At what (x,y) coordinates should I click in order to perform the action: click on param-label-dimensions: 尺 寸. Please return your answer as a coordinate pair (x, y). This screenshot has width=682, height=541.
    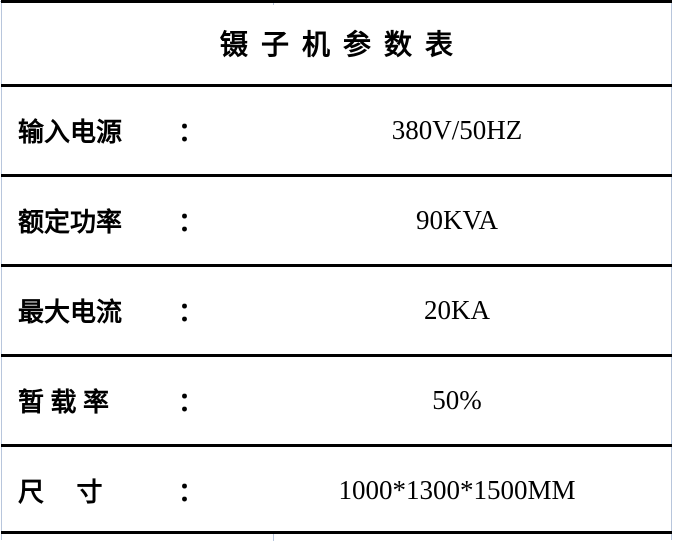
    Looking at the image, I should click on (60, 492).